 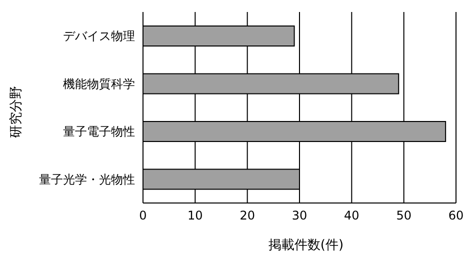 I want to click on x-tick-label: 20, so click(x=247, y=215).